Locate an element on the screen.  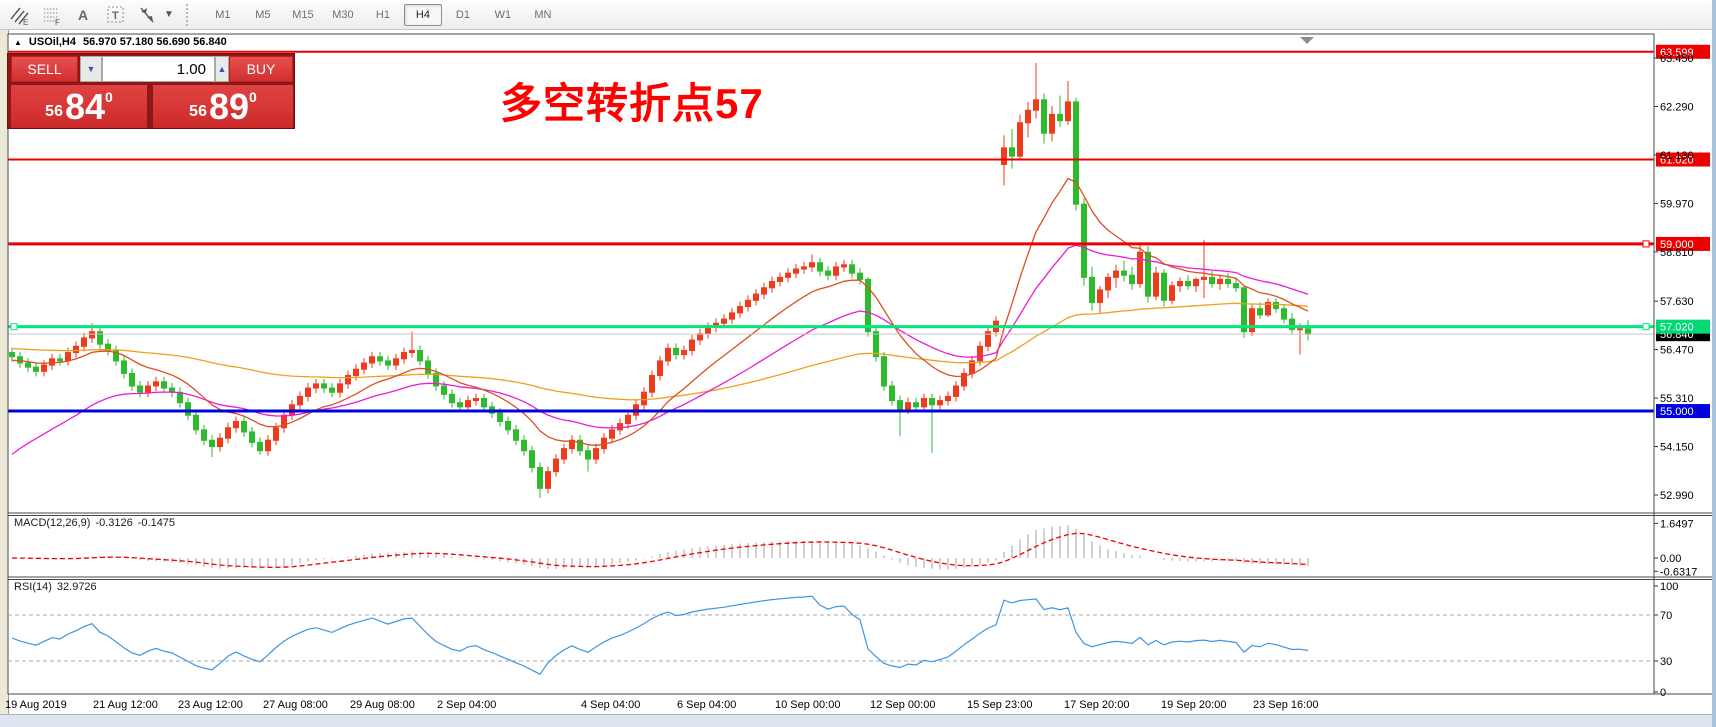
collapse-arrow-icon: ▲ is located at coordinates (18, 42).